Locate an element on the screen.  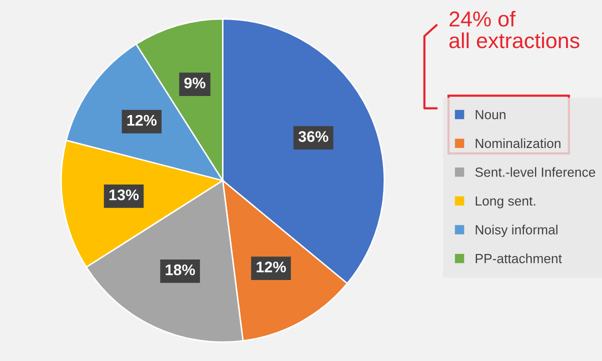
data-label: 9% is located at coordinates (195, 83).